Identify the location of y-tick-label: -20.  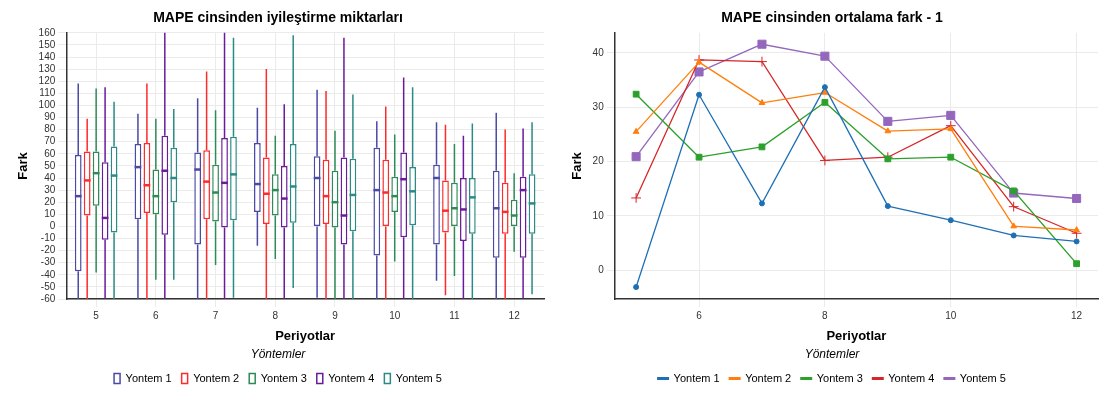
(48, 250).